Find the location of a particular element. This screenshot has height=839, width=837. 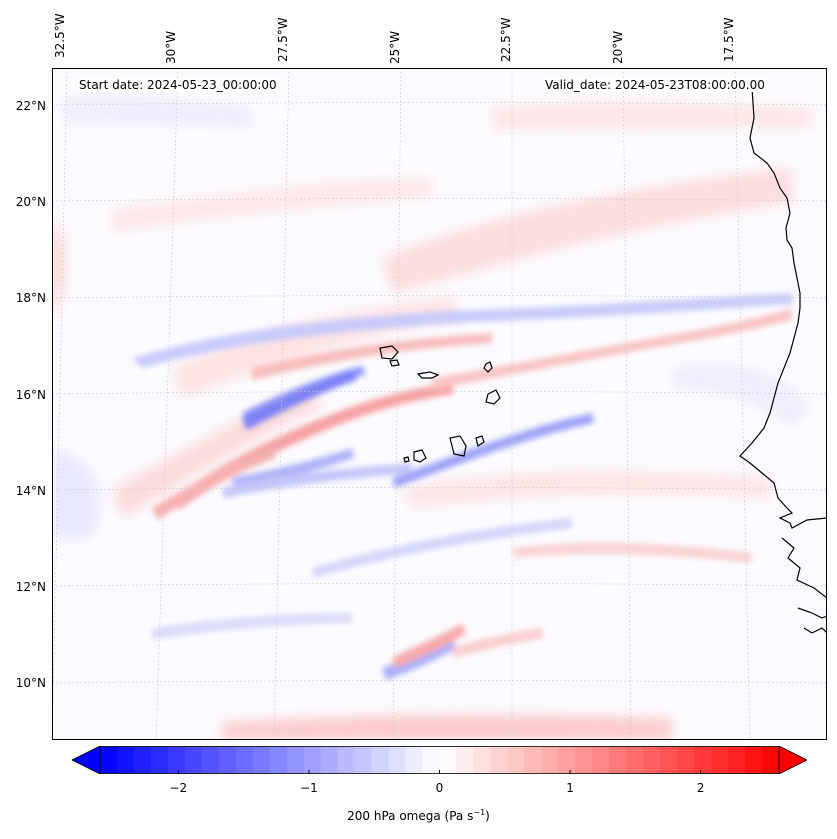

start-date-label: Start date: 2024-05-23_00:00:00 is located at coordinates (178, 85).